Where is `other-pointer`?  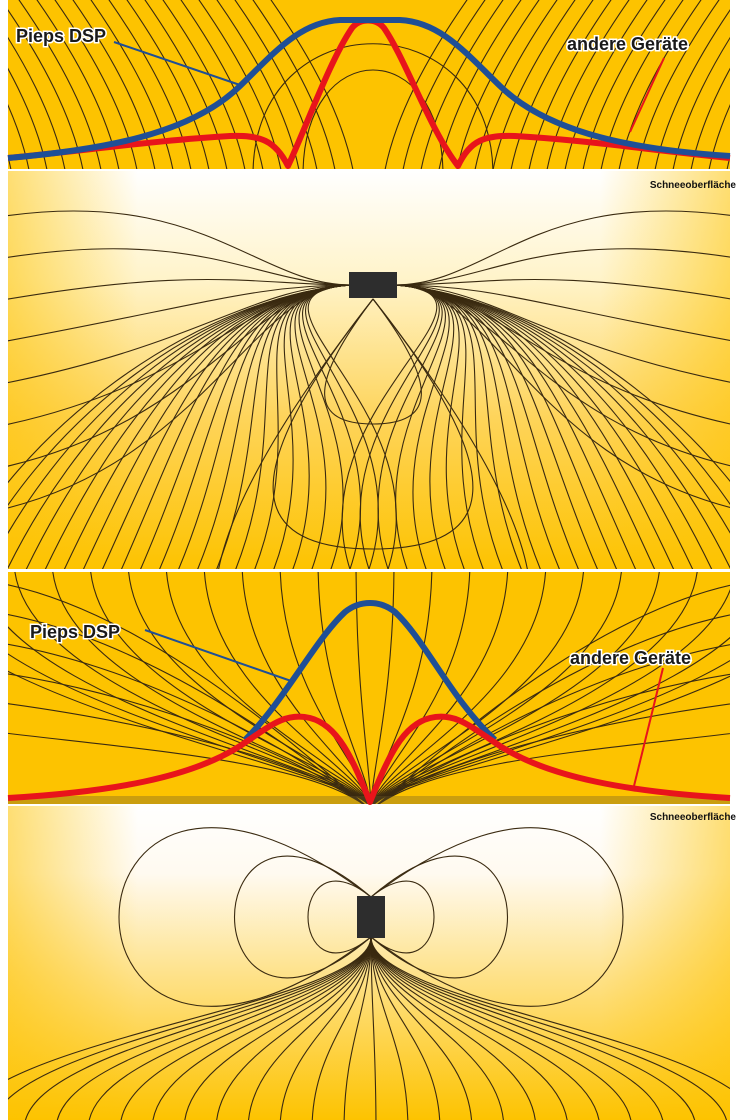 other-pointer is located at coordinates (648, 727).